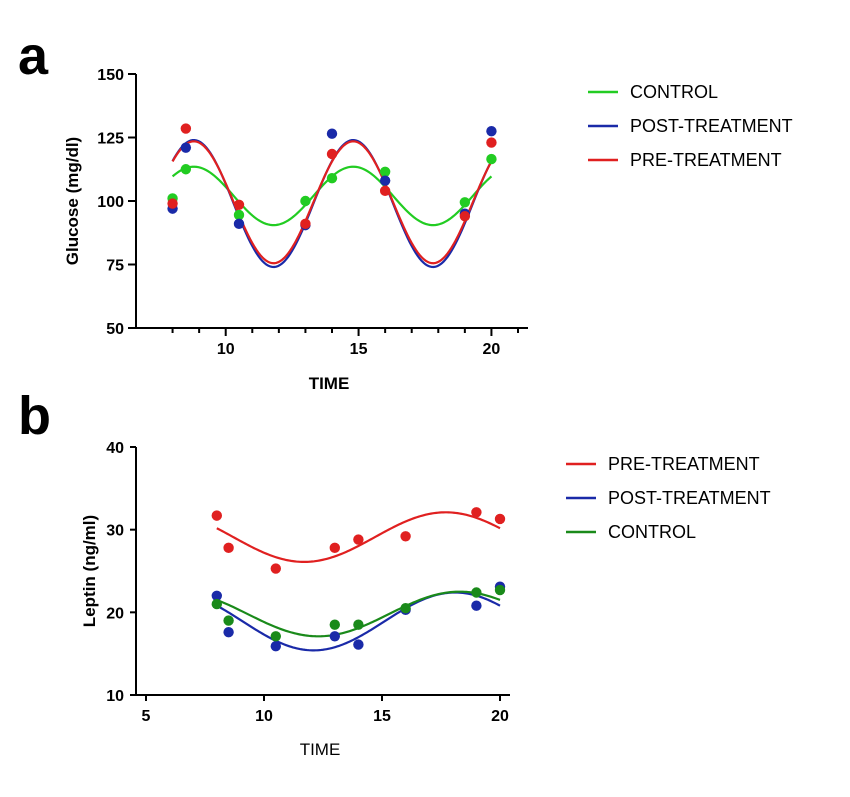  Describe the element at coordinates (115, 266) in the screenshot. I see `panel-a-y-tick-label: 75` at that location.